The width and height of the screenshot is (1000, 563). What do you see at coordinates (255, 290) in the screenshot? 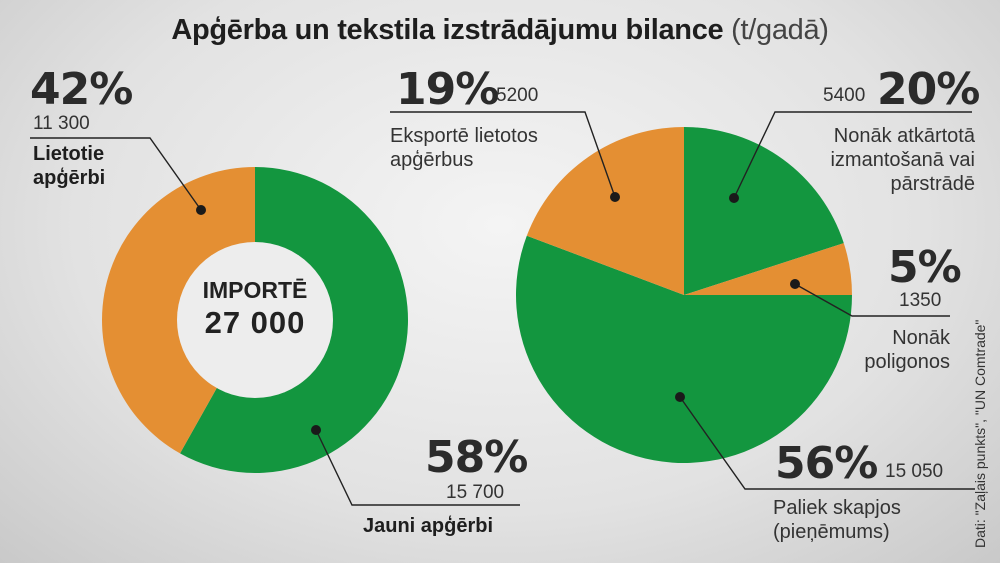
I see `donut-center-label: IMPORTĒ` at bounding box center [255, 290].